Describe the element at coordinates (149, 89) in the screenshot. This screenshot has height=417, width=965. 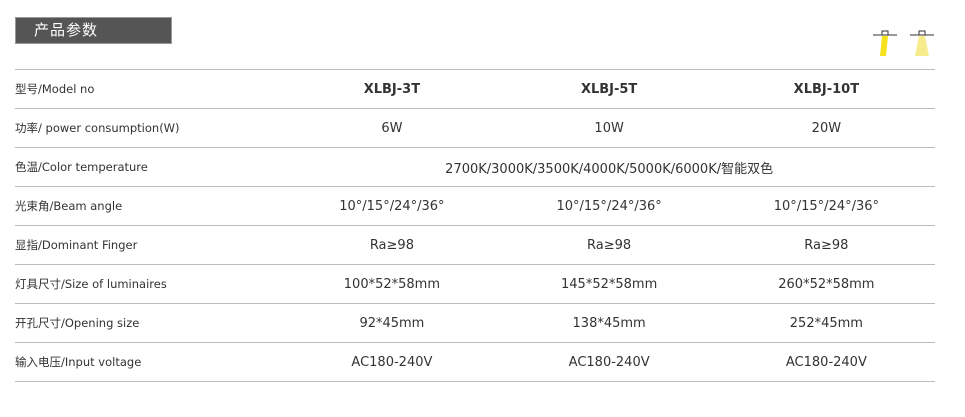
I see `row-label: 型号/Model no` at that location.